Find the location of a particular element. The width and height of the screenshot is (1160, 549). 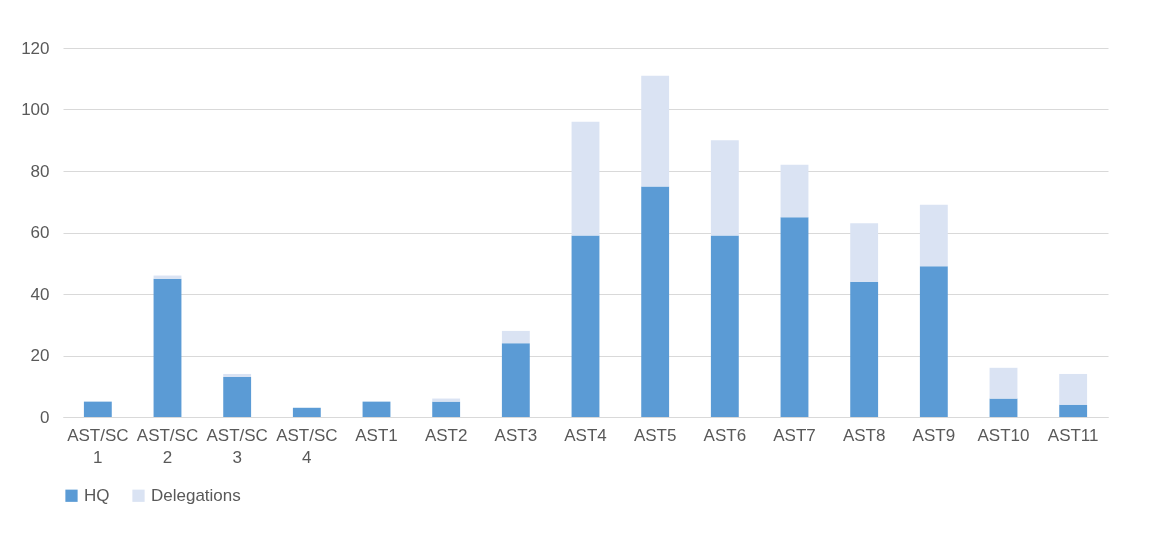

x-tick-label: AST8 is located at coordinates (864, 435).